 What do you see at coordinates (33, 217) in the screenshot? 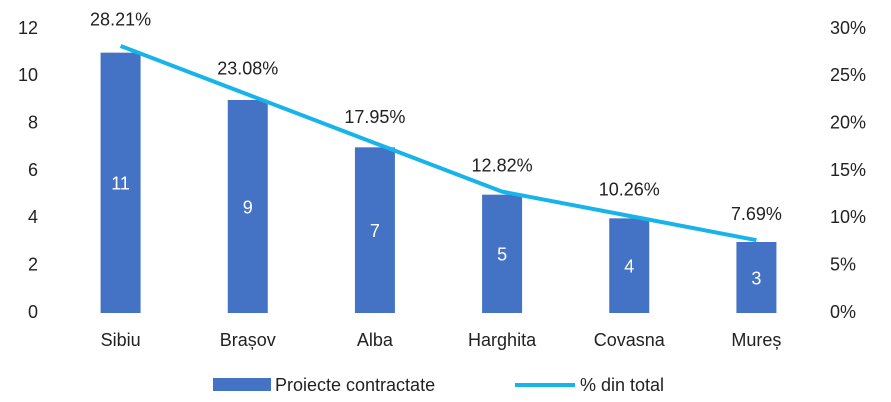
I see `y-tick-label: 4` at bounding box center [33, 217].